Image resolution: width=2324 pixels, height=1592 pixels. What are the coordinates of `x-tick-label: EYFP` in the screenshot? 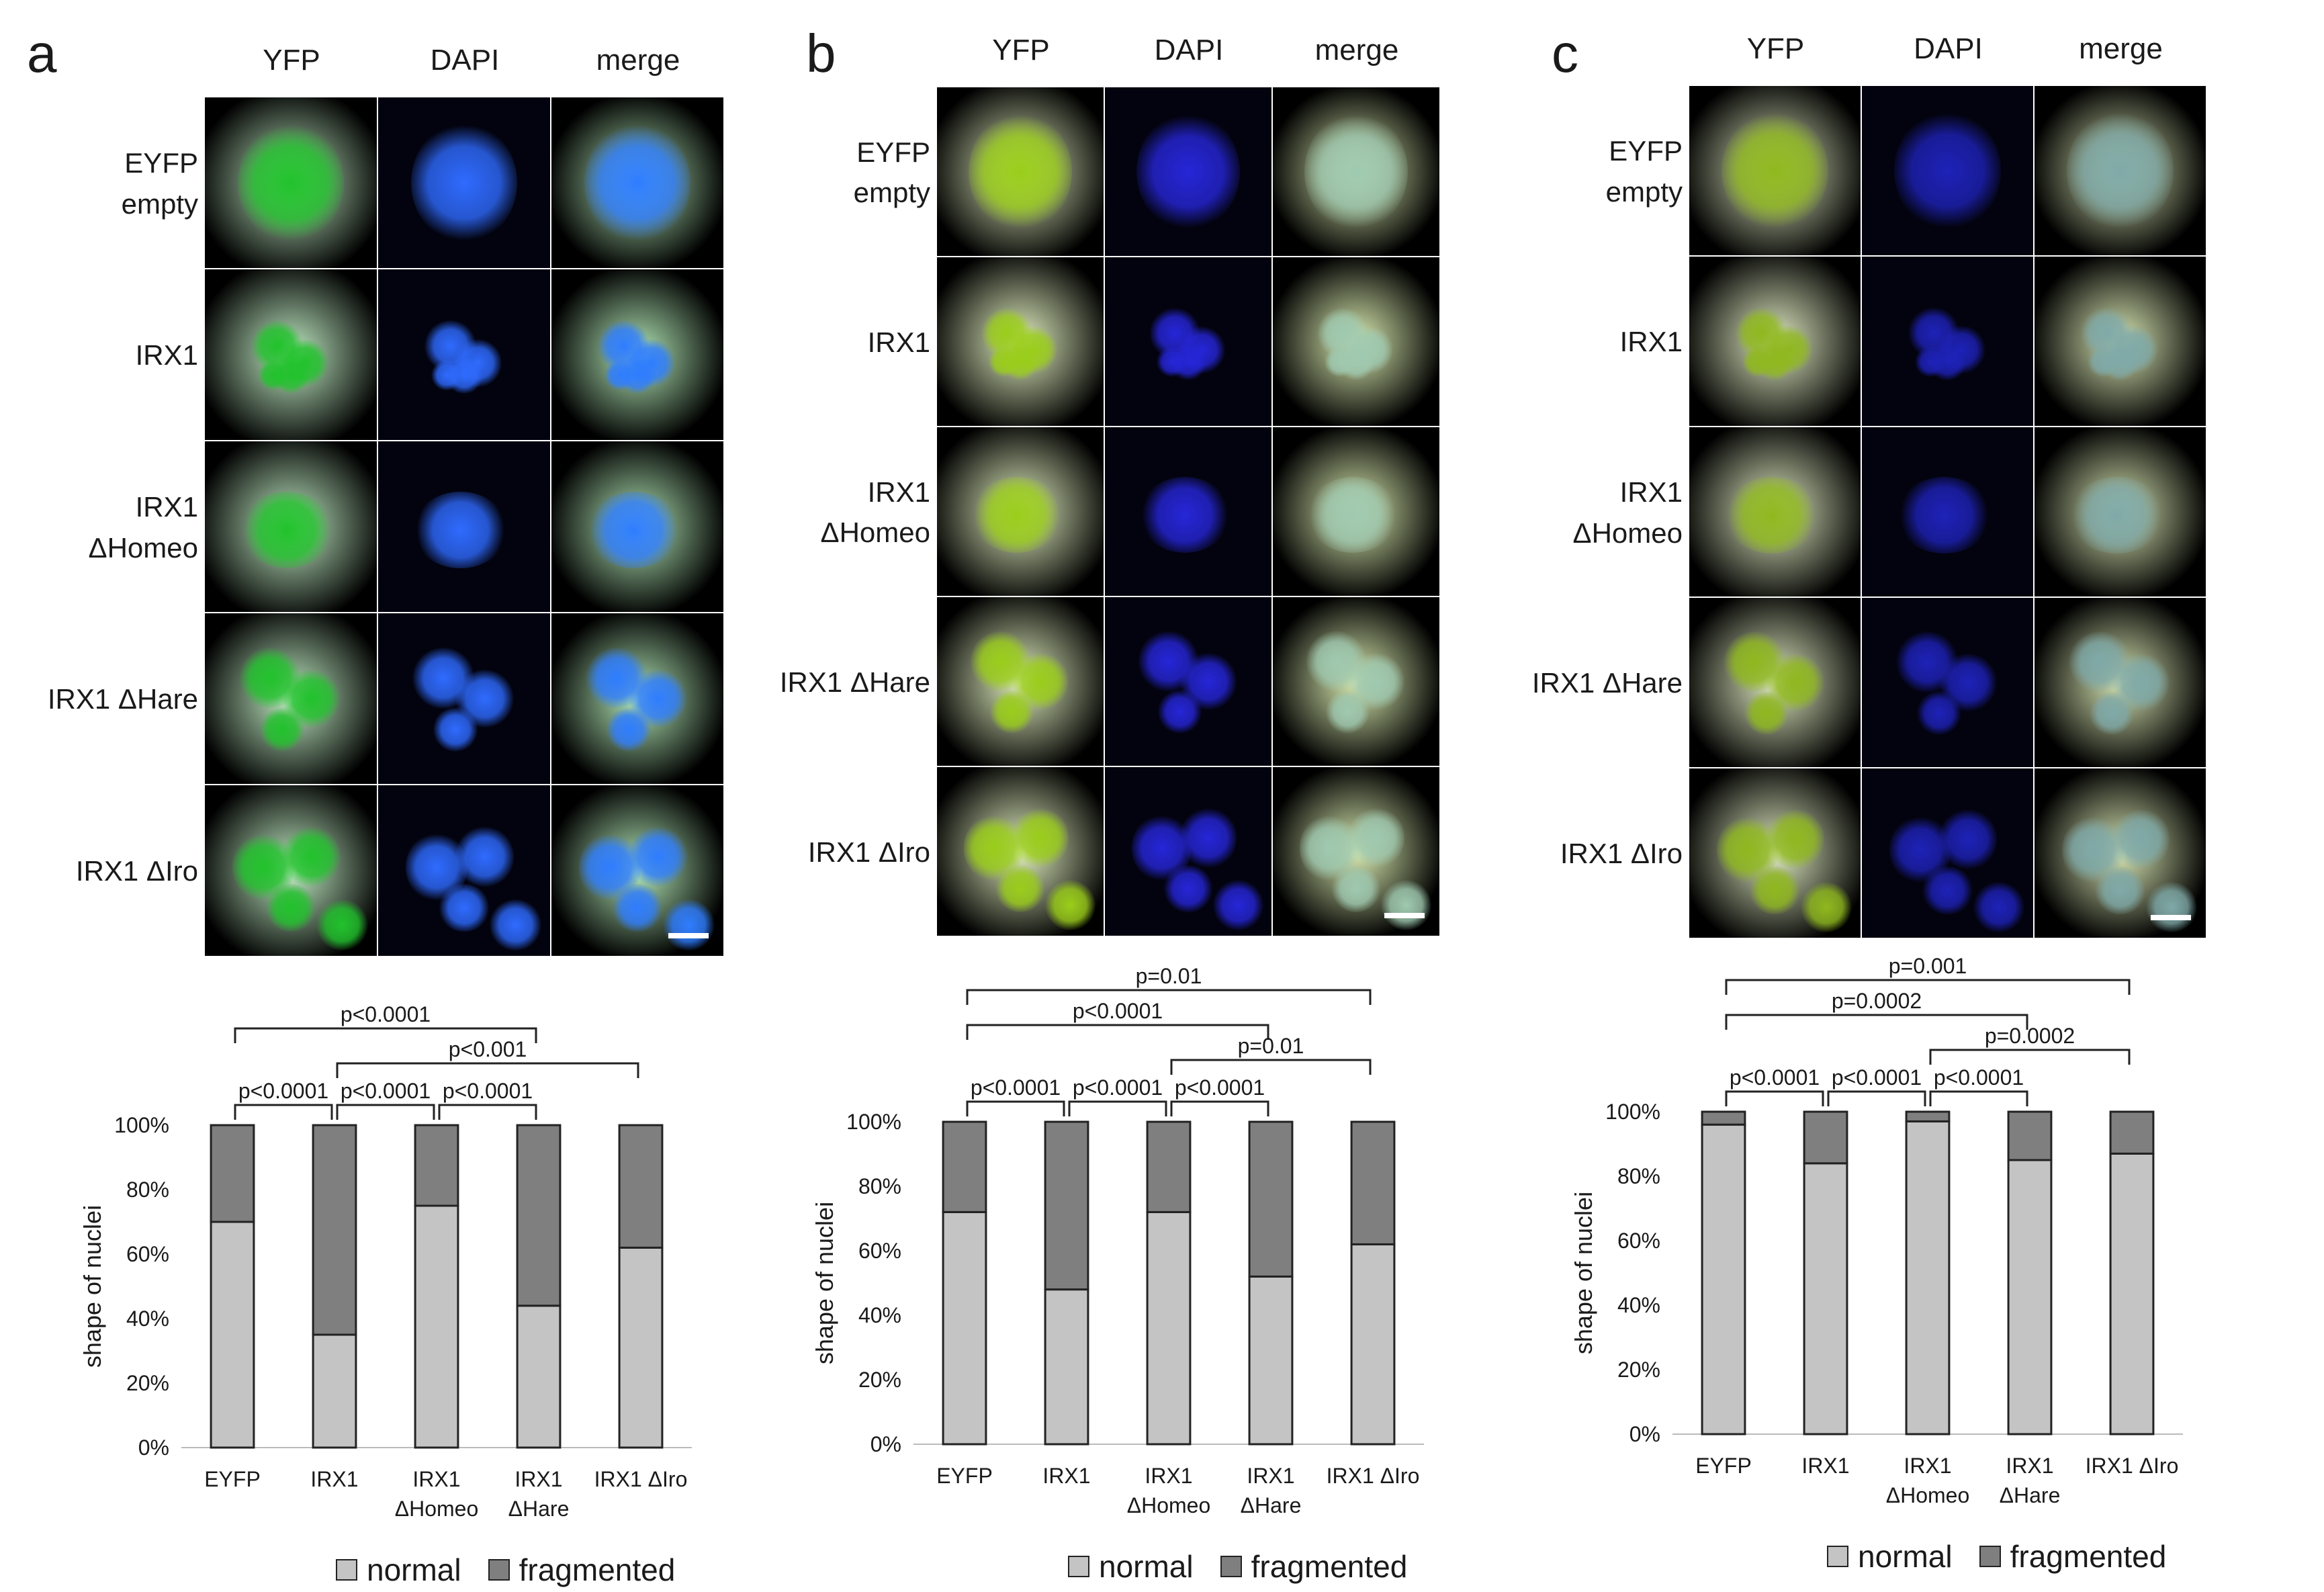 It's located at (1723, 1466).